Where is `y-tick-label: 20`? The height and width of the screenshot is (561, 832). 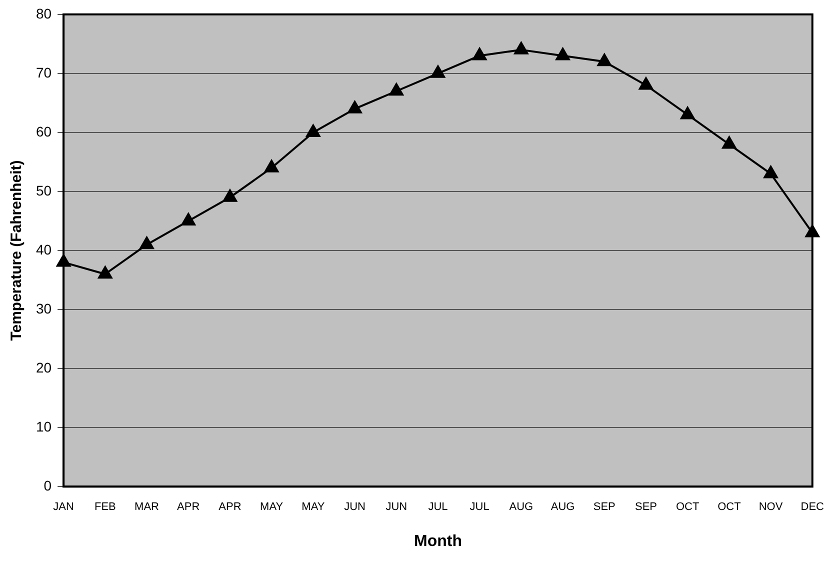
y-tick-label: 20 is located at coordinates (44, 367).